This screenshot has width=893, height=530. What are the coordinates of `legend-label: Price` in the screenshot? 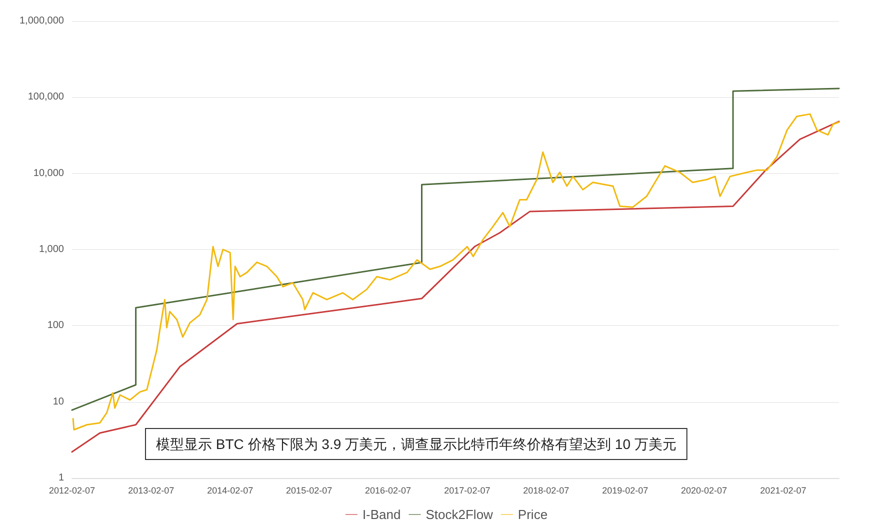 It's located at (533, 514).